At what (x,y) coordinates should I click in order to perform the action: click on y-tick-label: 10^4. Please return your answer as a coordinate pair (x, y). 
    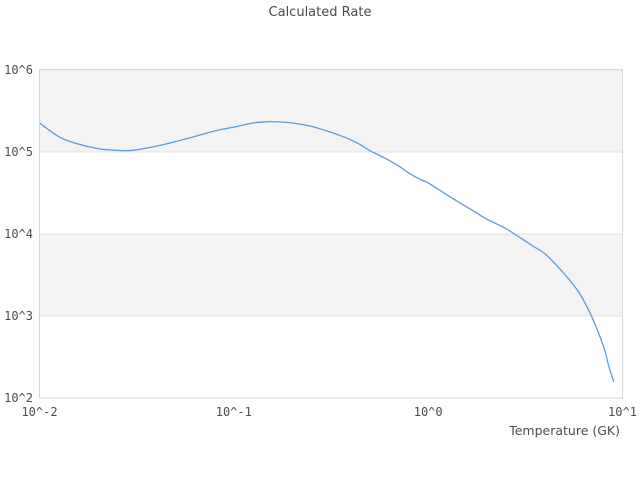
    Looking at the image, I should click on (18, 234).